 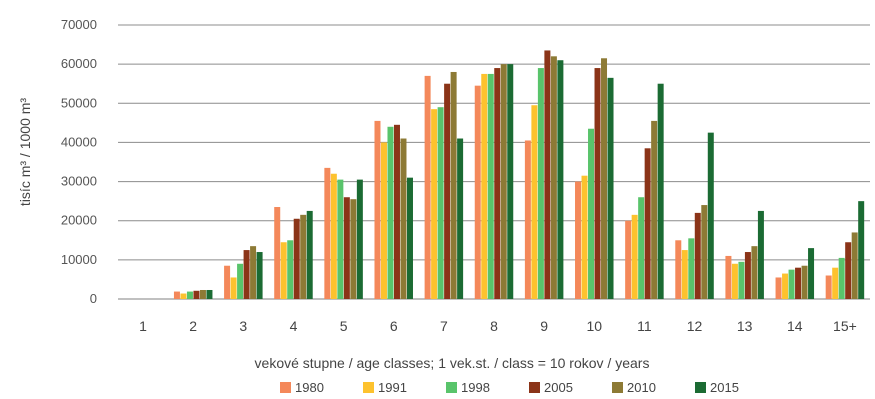 What do you see at coordinates (285, 387) in the screenshot?
I see `legend-swatch-1980` at bounding box center [285, 387].